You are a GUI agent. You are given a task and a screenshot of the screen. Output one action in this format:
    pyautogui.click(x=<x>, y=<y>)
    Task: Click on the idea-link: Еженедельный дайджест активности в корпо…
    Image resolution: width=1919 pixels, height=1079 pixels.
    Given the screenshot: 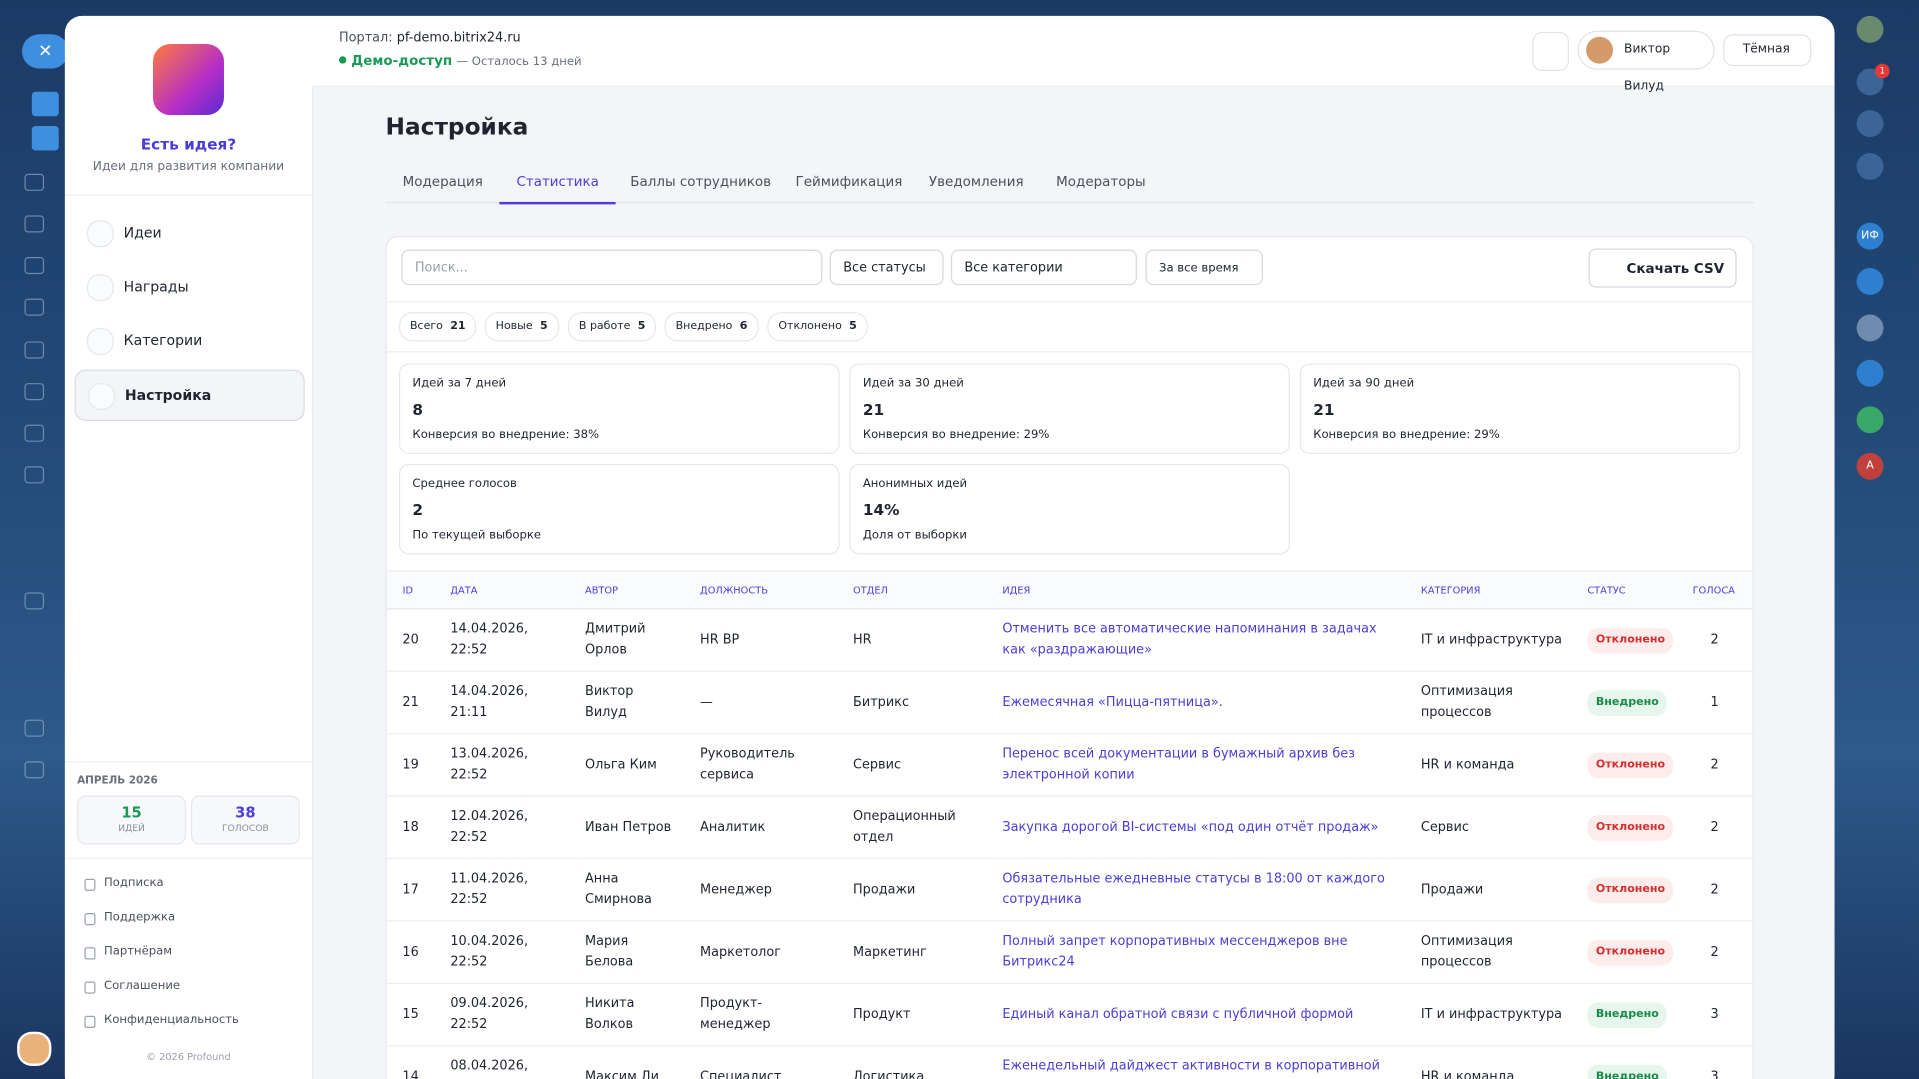 What is the action you would take?
    pyautogui.click(x=1195, y=1062)
    